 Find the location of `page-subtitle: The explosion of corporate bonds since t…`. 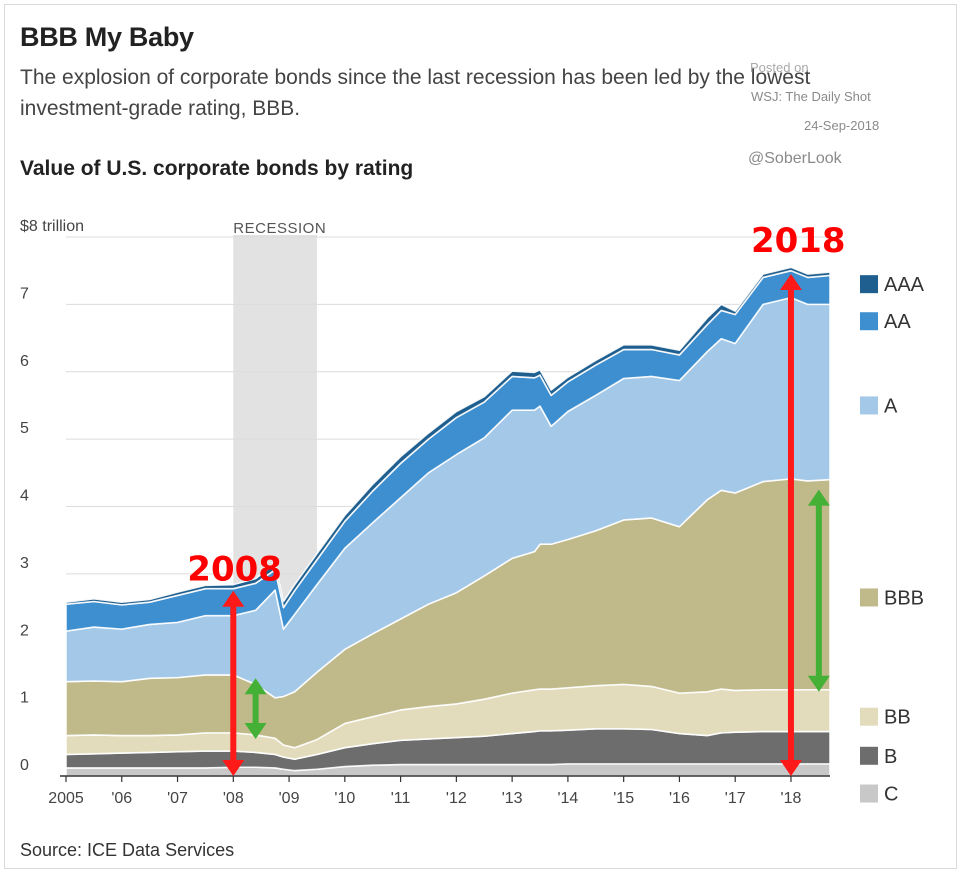

page-subtitle: The explosion of corporate bonds since t… is located at coordinates (415, 93).